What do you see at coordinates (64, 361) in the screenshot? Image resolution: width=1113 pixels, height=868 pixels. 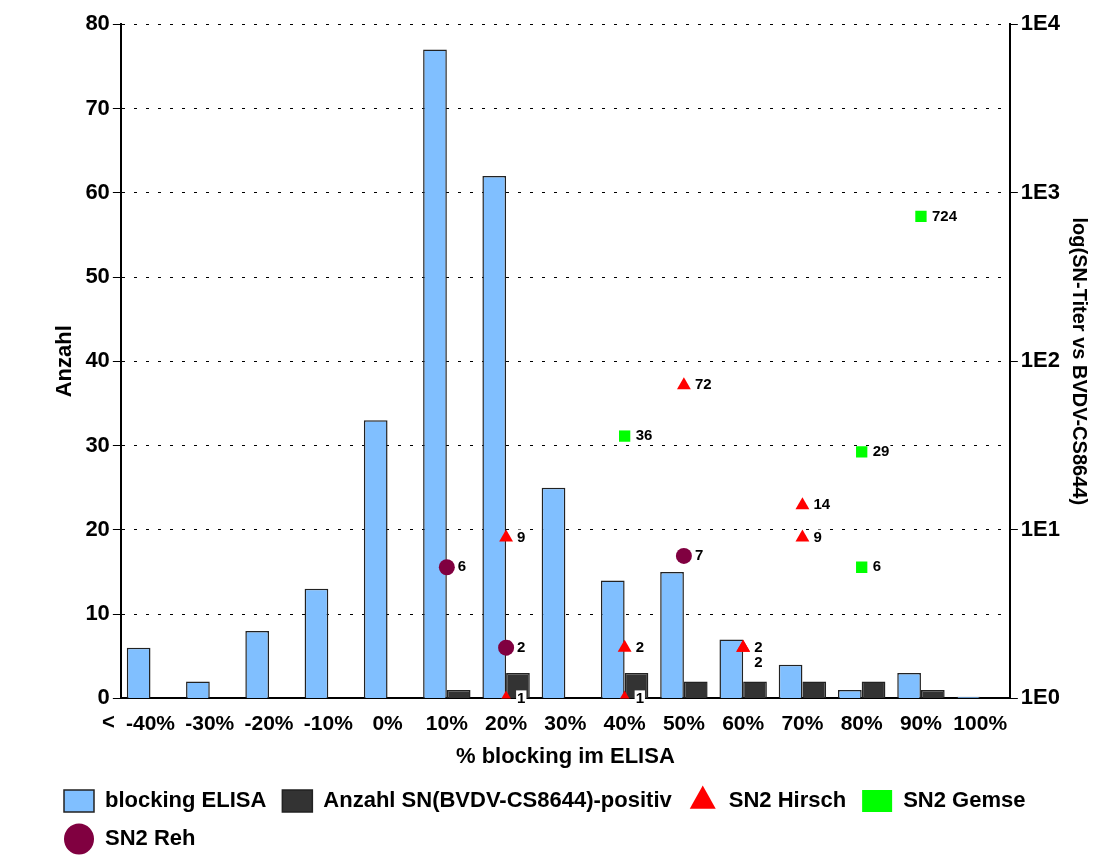 I see `y-axis-title: Anzahl` at bounding box center [64, 361].